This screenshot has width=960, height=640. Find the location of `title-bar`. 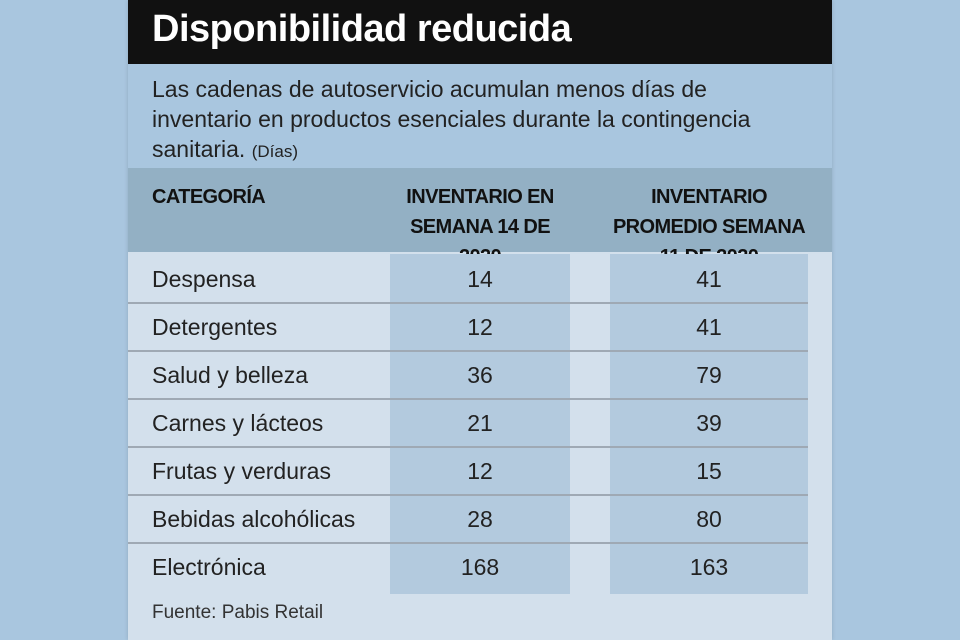

title-bar is located at coordinates (480, 32).